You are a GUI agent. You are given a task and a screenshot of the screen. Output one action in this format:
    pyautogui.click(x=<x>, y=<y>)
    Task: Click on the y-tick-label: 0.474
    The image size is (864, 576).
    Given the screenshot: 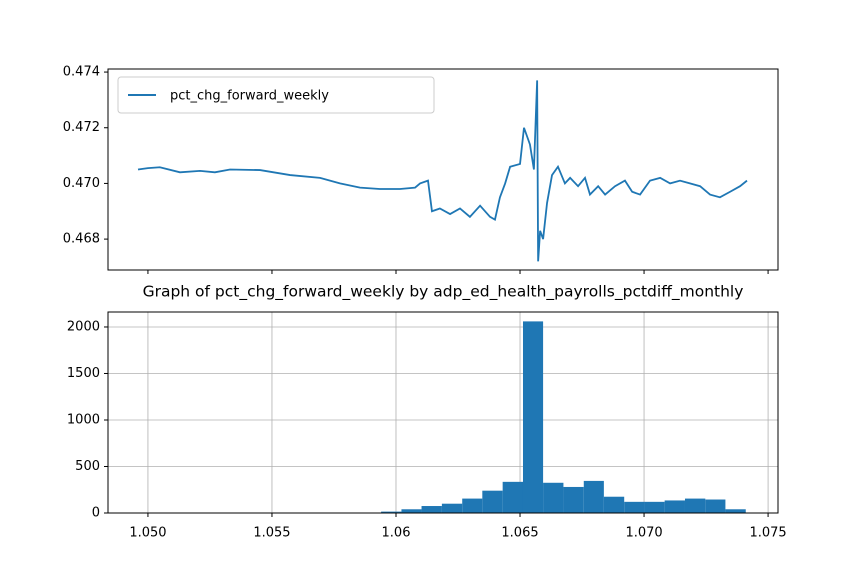 What is the action you would take?
    pyautogui.click(x=81, y=72)
    